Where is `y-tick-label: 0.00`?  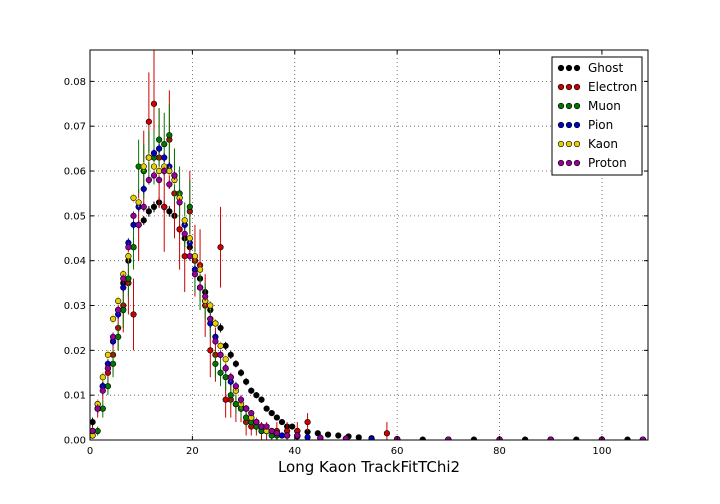 y-tick-label: 0.00 is located at coordinates (75, 441).